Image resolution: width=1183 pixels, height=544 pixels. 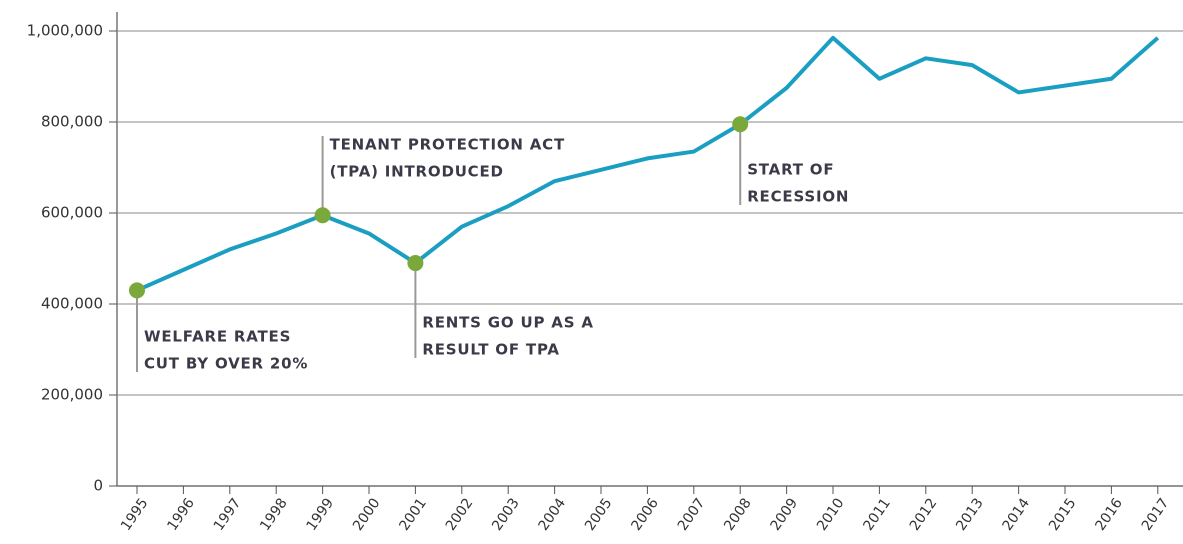 I want to click on x-tick-label: 2004, so click(x=553, y=514).